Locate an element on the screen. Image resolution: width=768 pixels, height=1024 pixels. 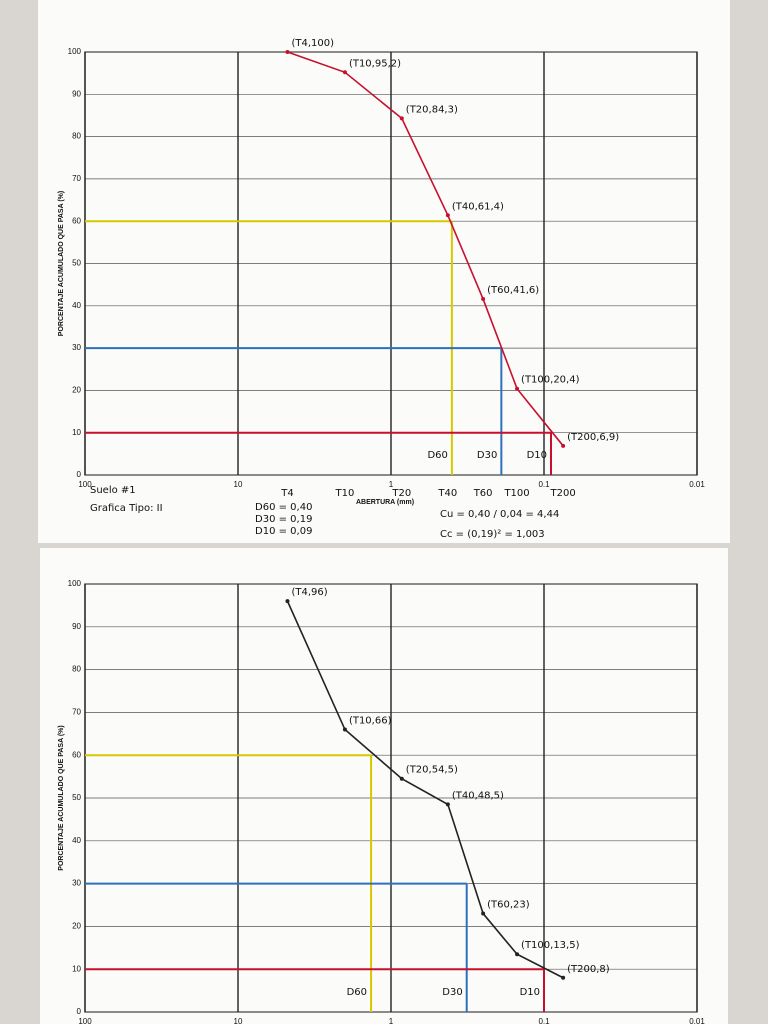
sieve-label: T20 is located at coordinates (401, 493).